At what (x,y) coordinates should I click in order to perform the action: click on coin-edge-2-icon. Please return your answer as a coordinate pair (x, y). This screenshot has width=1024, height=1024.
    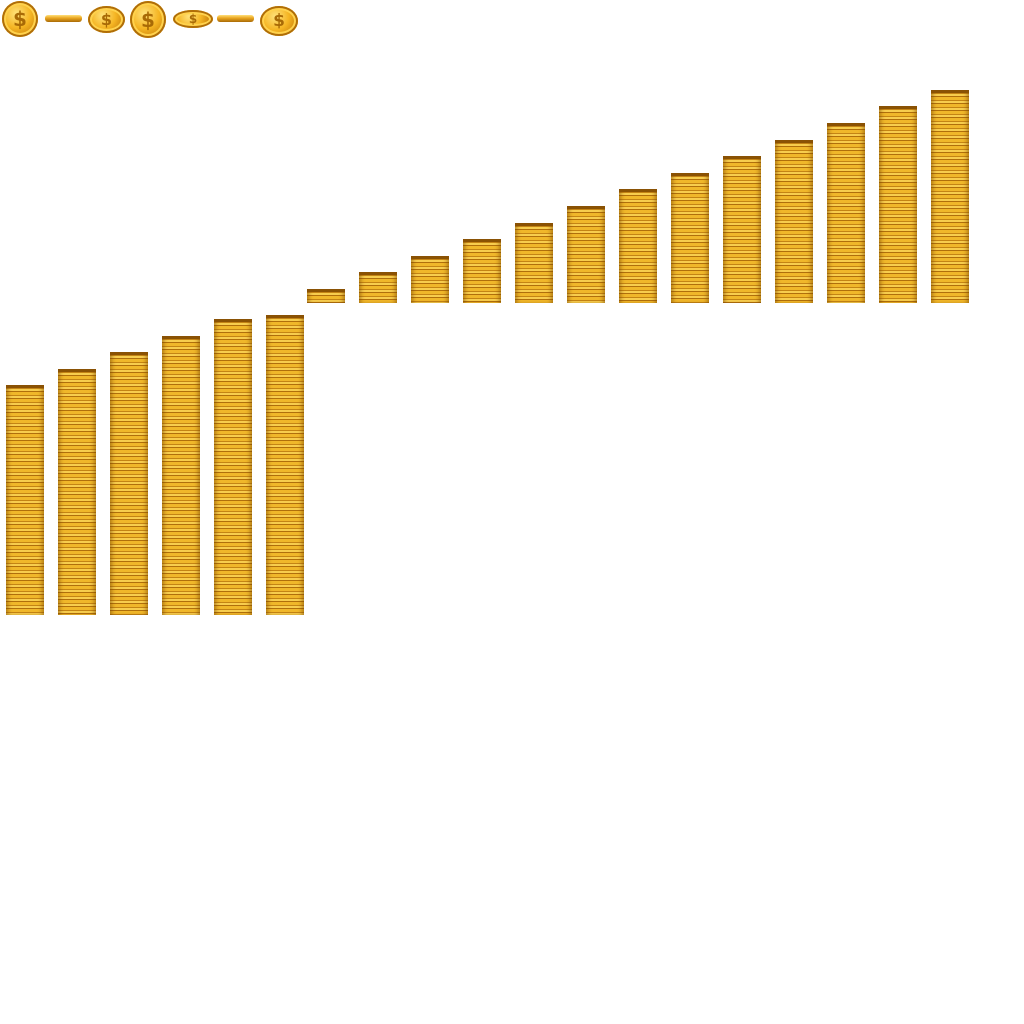
    Looking at the image, I should click on (235, 18).